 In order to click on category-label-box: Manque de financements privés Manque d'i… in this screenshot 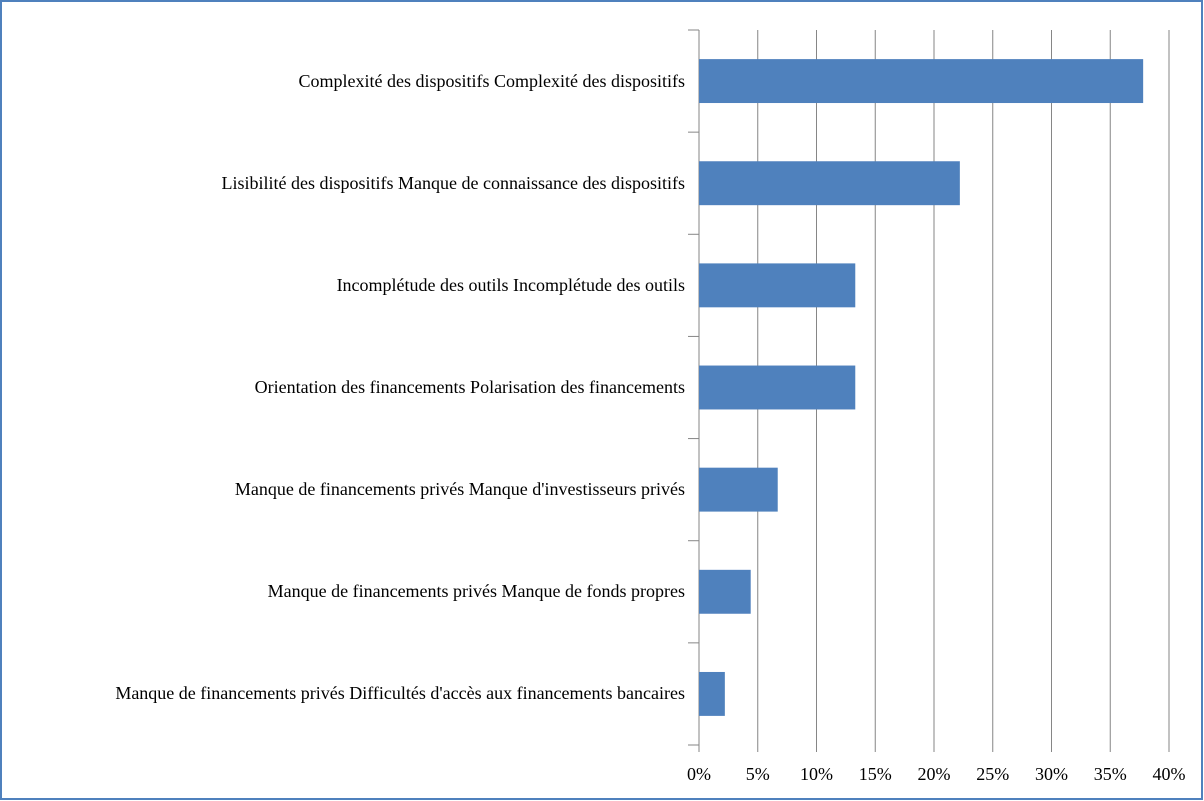, I will do `click(352, 490)`.